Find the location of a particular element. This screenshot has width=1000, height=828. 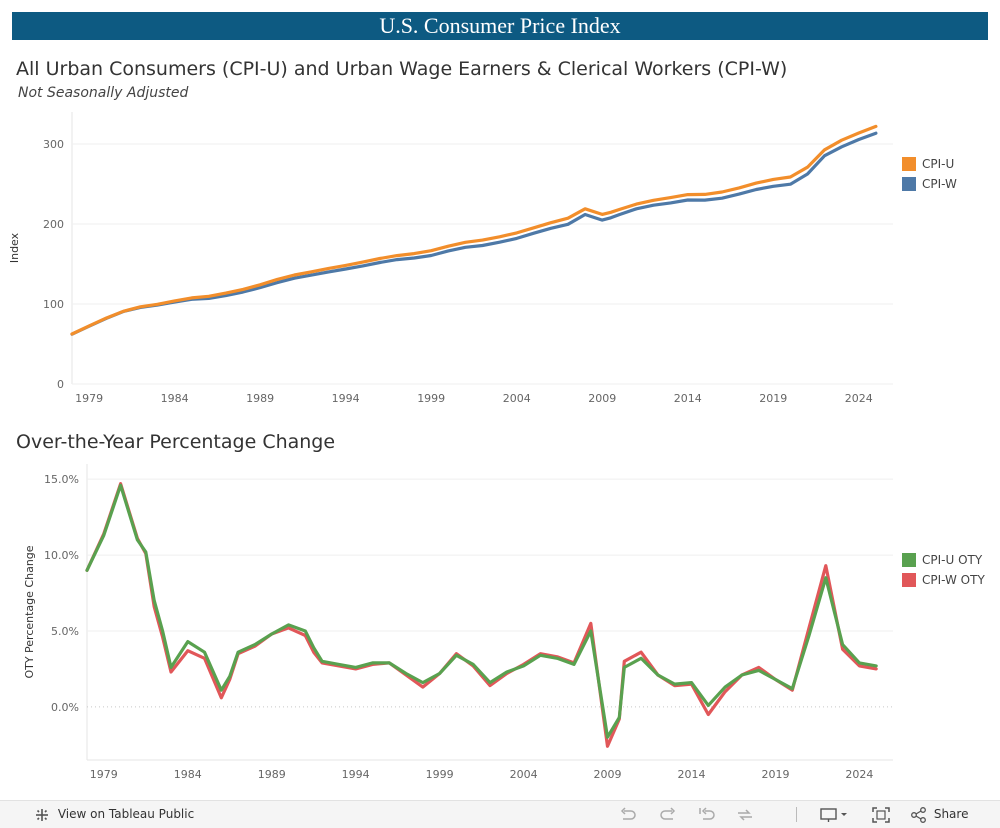

legend-item-cpi-u: CPI-U is located at coordinates (929, 164).